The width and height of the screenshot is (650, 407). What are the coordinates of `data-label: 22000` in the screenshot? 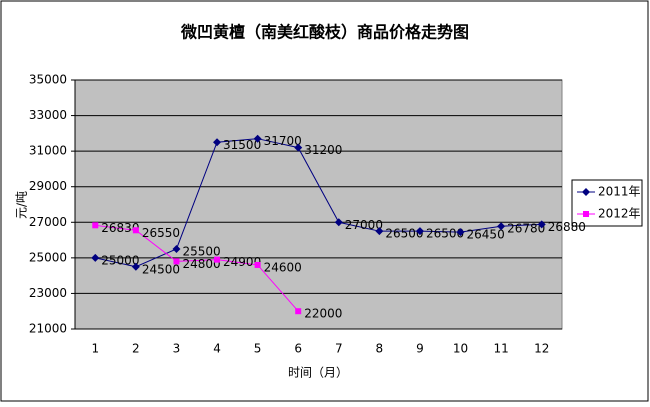 It's located at (323, 314).